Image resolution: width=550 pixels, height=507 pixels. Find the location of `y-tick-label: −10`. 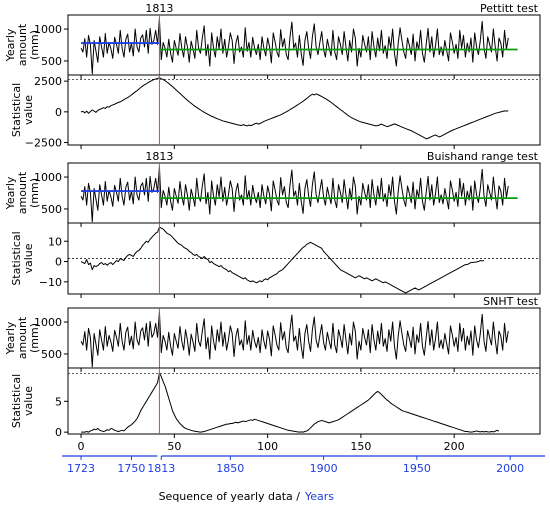

y-tick-label: −10 is located at coordinates (50, 282).